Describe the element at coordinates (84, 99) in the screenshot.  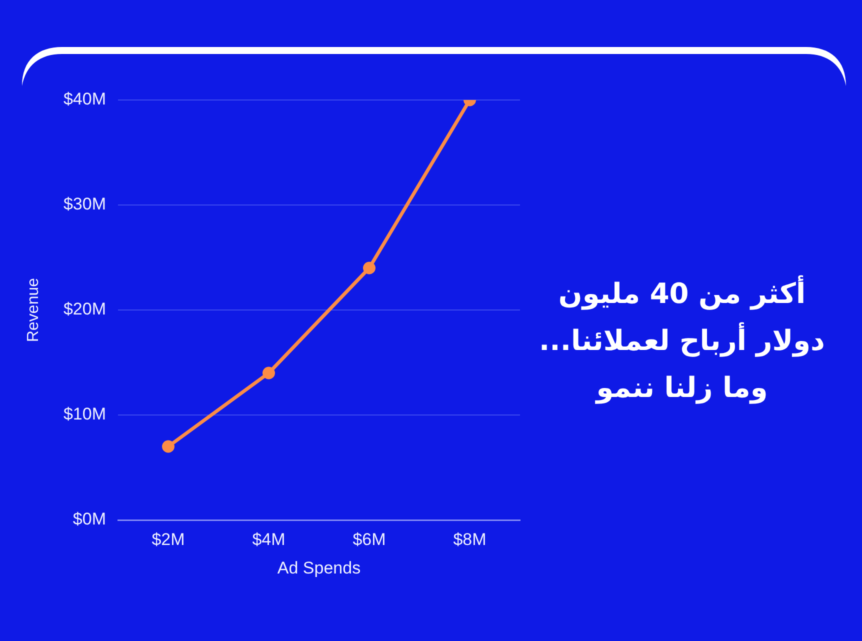
I see `y-tick-label: $40M` at that location.